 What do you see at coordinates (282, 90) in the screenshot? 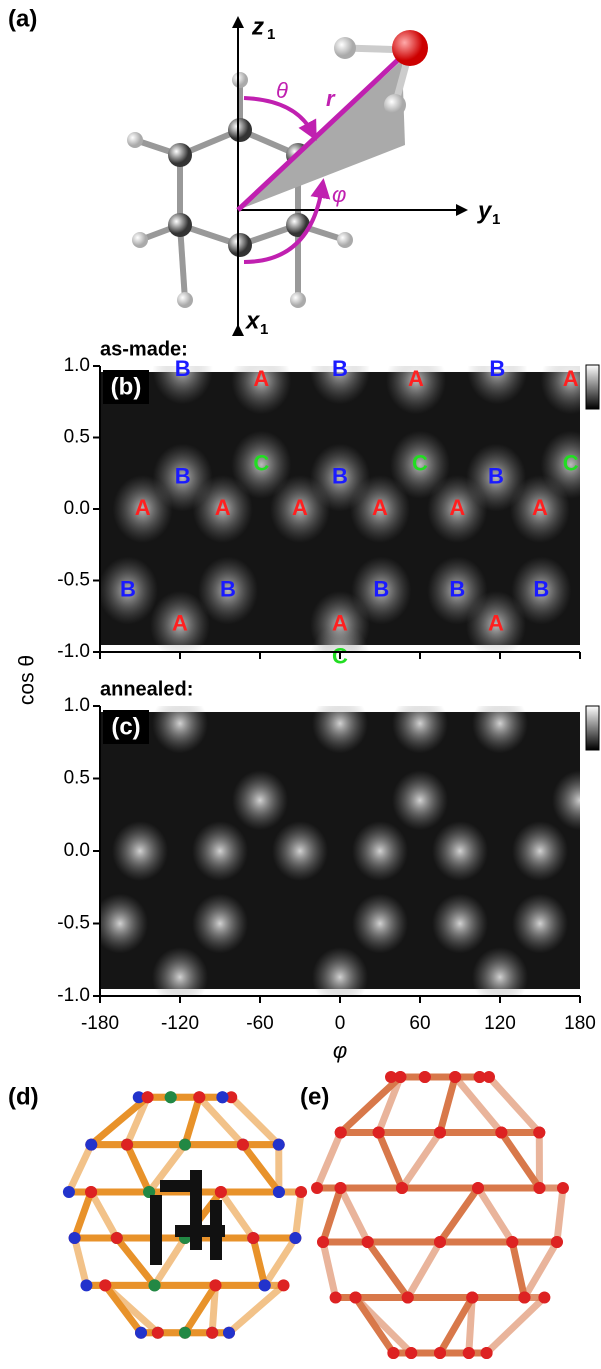
I see `theta-label: θ` at bounding box center [282, 90].